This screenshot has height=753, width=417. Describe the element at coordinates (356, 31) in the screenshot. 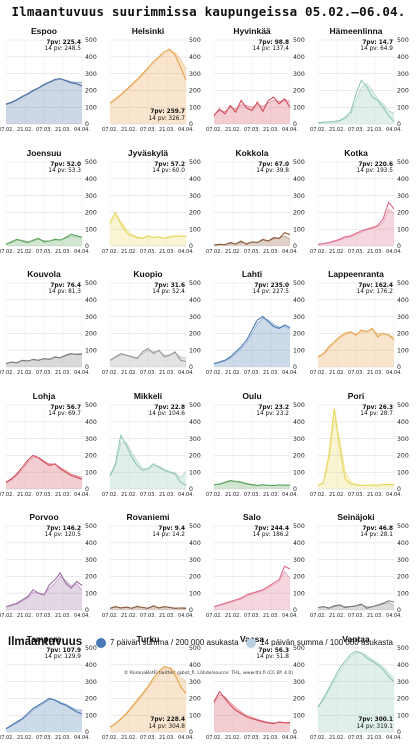

I see `city-name: Hämeenlinna` at that location.